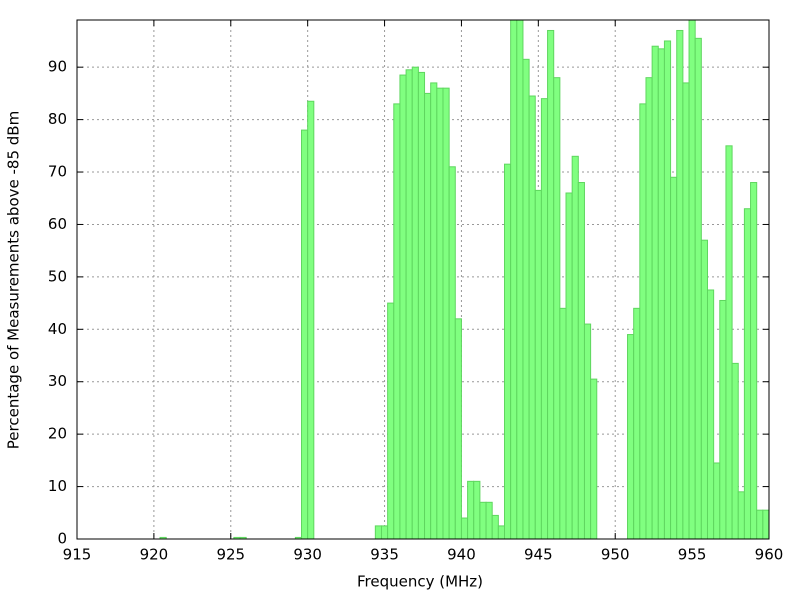 The image size is (800, 600). Describe the element at coordinates (538, 555) in the screenshot. I see `x-tick-label: 945` at that location.